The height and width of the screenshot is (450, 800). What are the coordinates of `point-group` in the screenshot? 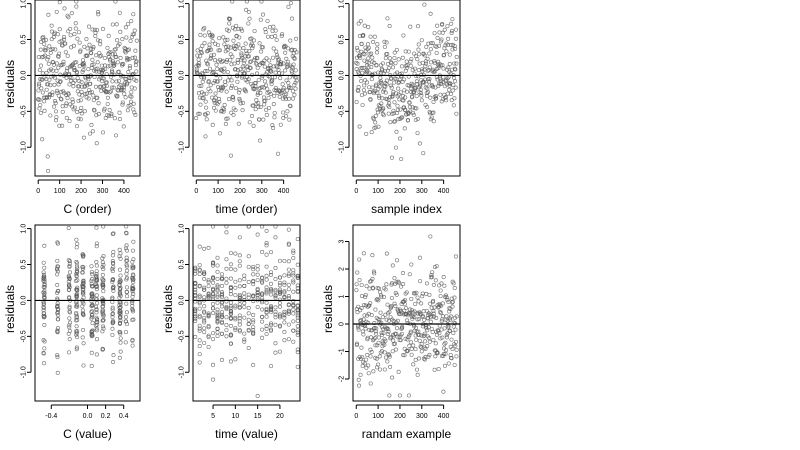 It's located at (87, 87).